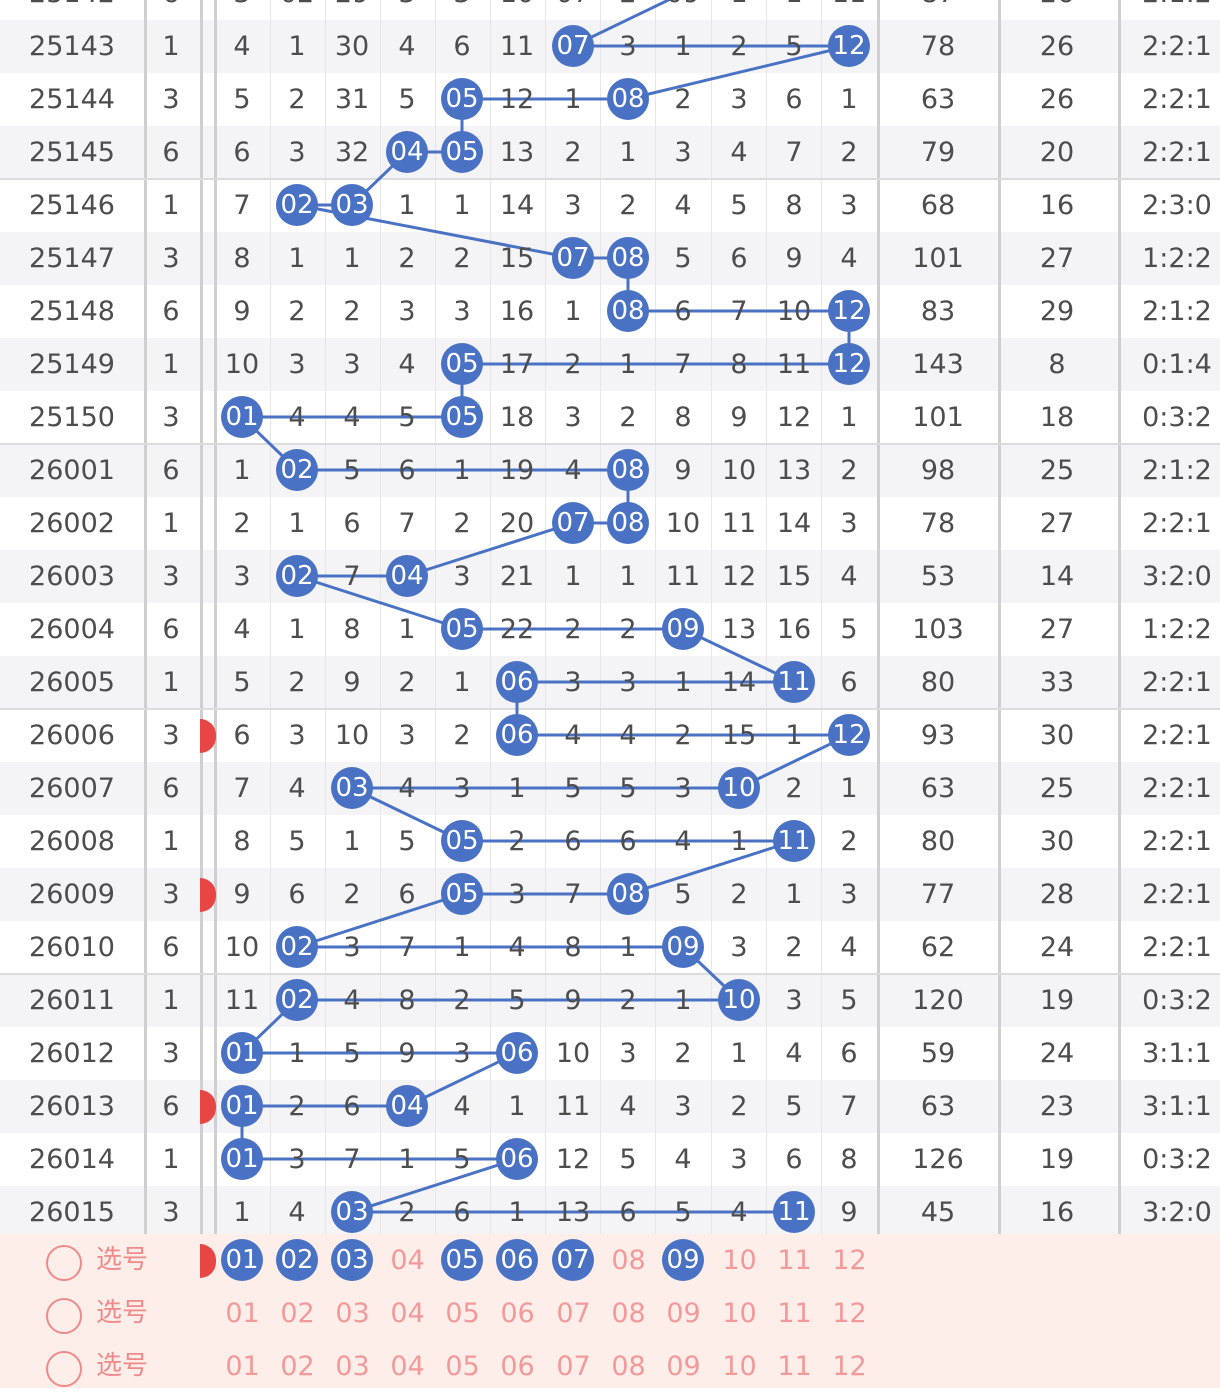 This screenshot has width=1220, height=1393. Describe the element at coordinates (1173, 10) in the screenshot. I see `ratio-value: 2:1:2` at that location.